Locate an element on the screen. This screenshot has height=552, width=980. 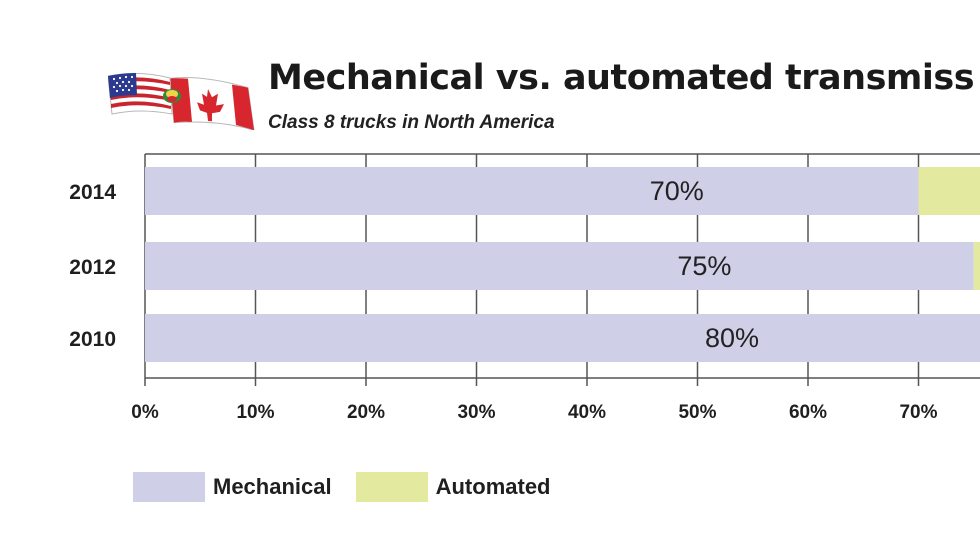
x-tick-label: 20% is located at coordinates (366, 412).